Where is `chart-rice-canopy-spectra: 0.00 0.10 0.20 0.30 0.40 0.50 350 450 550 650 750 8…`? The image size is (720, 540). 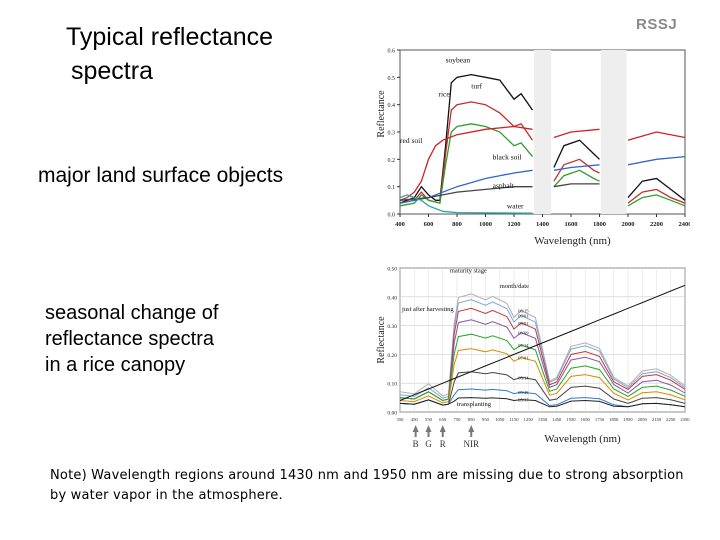 chart-rice-canopy-spectra: 0.00 0.10 0.20 0.30 0.40 0.50 350 450 550 650 750 8… is located at coordinates (533, 358).